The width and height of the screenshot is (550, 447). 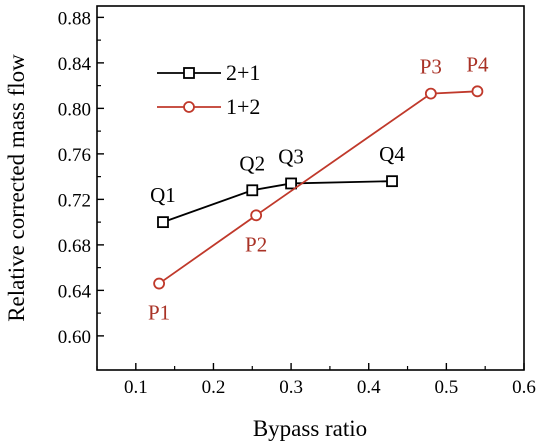 I want to click on y-tick-label: 0.84, so click(x=75, y=64).